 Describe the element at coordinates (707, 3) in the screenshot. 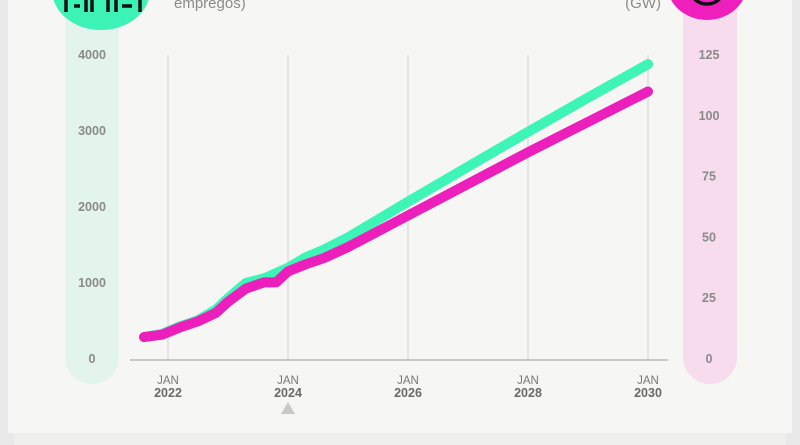

I see `circle-icon` at that location.